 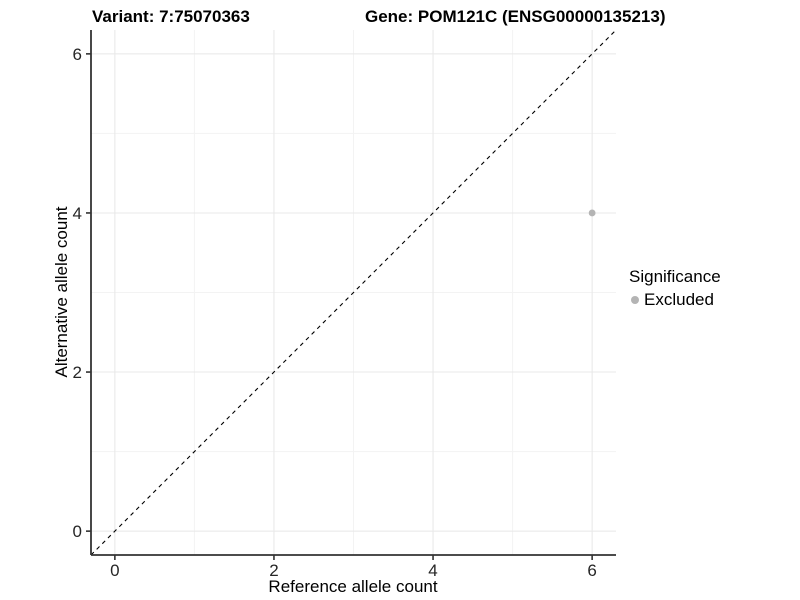 What do you see at coordinates (273, 570) in the screenshot?
I see `x-tick-label: 2` at bounding box center [273, 570].